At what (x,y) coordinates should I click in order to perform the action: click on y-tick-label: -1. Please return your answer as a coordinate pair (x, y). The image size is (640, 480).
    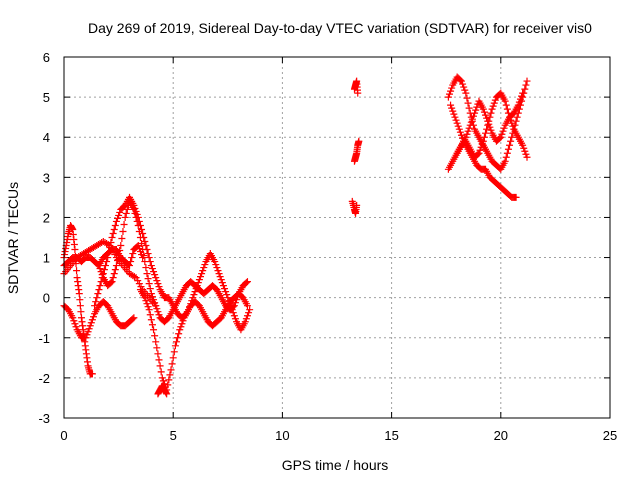
    Looking at the image, I should click on (44, 338).